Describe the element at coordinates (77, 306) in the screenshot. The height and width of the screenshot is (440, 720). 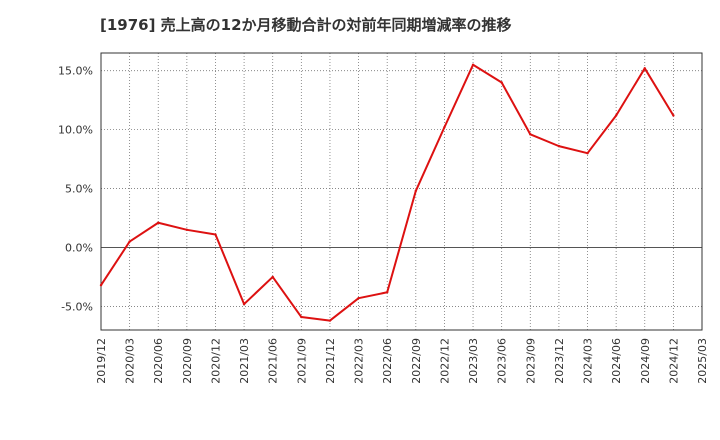
I see `y-tick-label: -5.0%` at that location.